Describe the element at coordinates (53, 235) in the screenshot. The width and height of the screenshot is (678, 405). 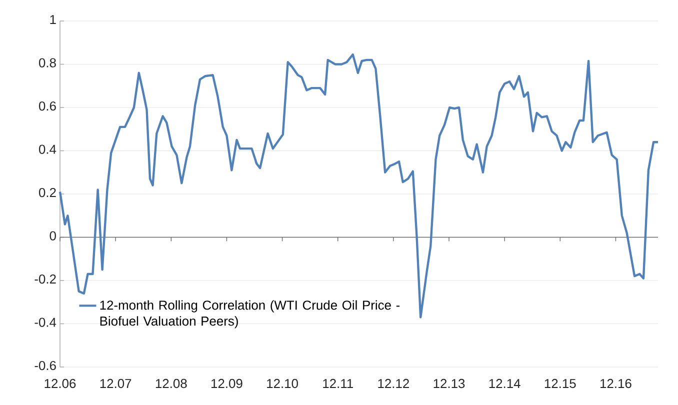
I see `y-tick-label: 0` at that location.